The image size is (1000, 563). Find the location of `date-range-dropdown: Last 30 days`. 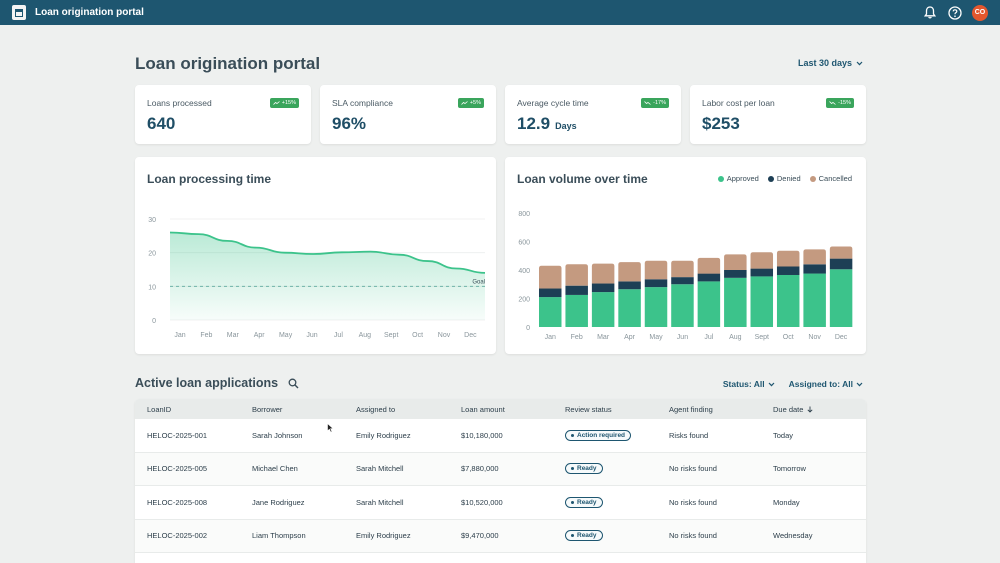

date-range-dropdown: Last 30 days is located at coordinates (830, 63).